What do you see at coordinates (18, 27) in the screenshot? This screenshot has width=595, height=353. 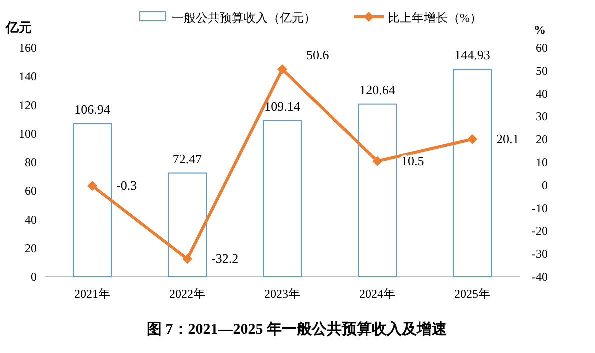 I see `y-axis-title: 亿元` at bounding box center [18, 27].